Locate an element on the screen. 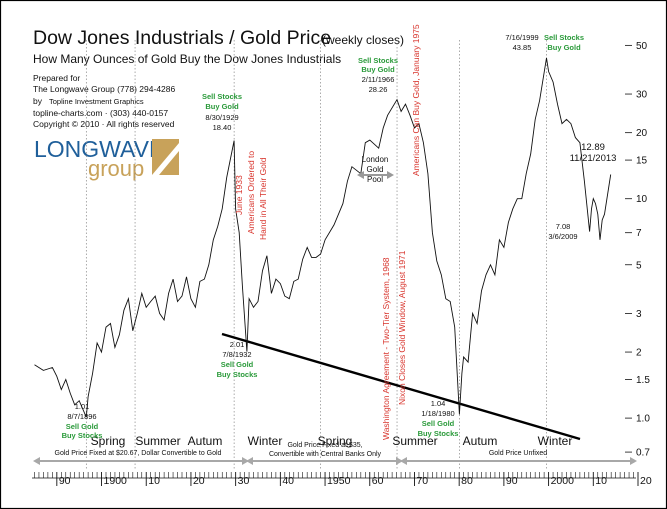 This screenshot has width=667, height=509. x-axis: 90 1900 10 20 30 40 1950 60 70 80 90 2000 10 20 is located at coordinates (342, 479).